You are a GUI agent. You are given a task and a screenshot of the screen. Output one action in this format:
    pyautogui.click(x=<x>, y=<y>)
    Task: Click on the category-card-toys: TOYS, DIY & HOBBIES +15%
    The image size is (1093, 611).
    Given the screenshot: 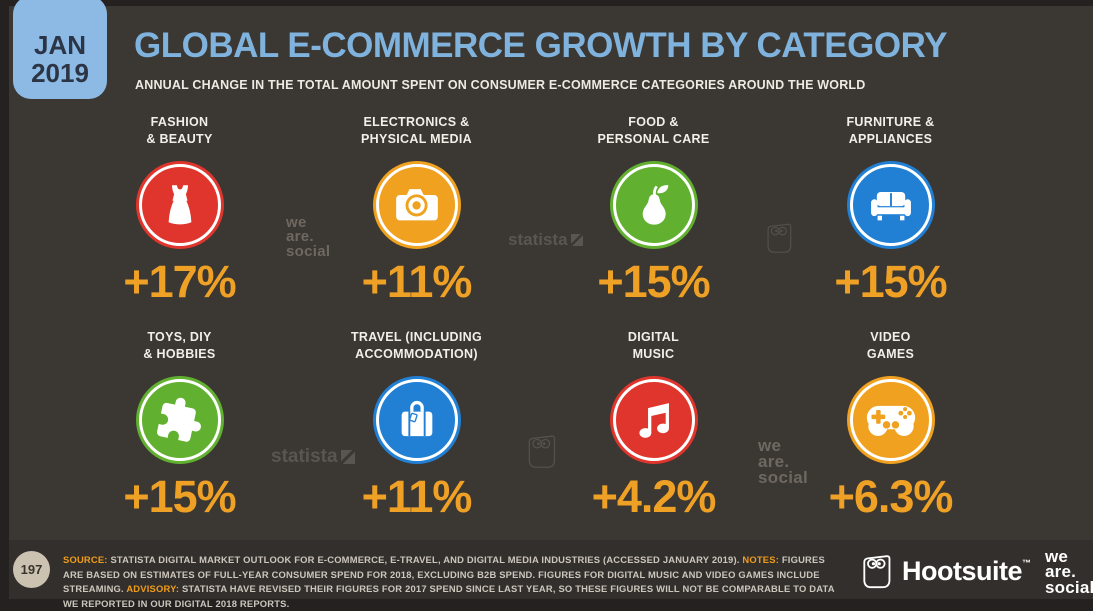 What is the action you would take?
    pyautogui.click(x=179, y=426)
    